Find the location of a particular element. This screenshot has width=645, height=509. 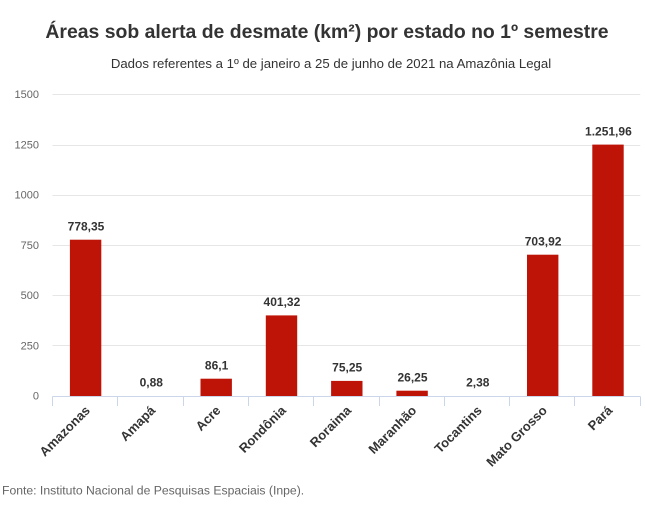

svg-text: 26,25 is located at coordinates (412, 378).